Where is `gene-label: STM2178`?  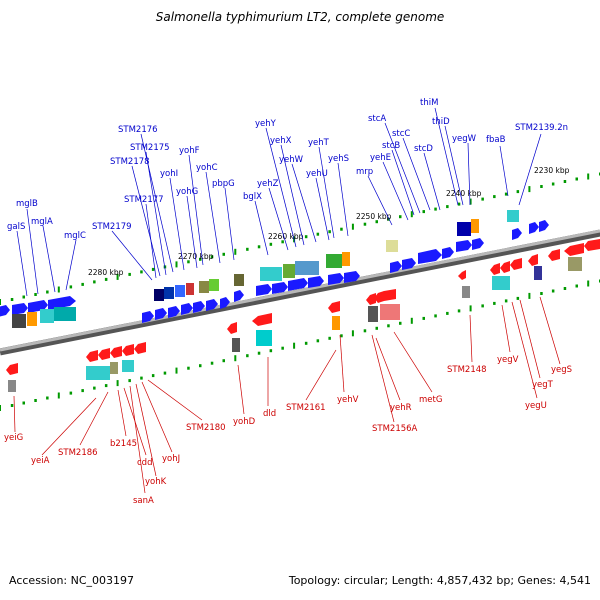
gene-label: STM2178 is located at coordinates (130, 162).